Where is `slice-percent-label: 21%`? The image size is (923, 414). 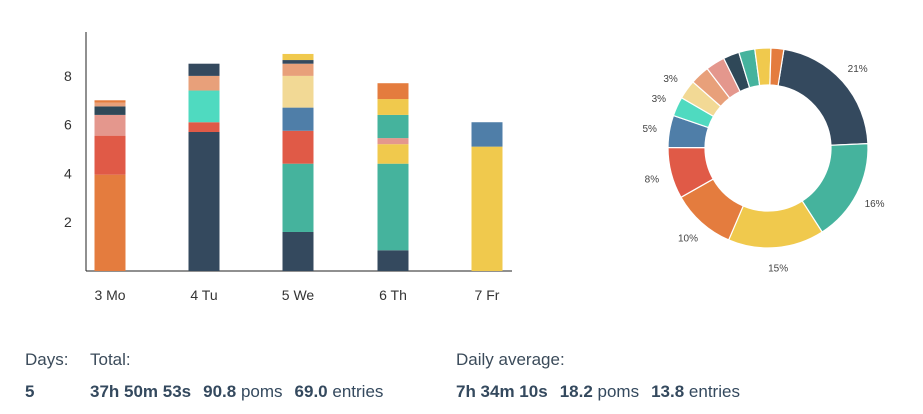 slice-percent-label: 21% is located at coordinates (858, 69).